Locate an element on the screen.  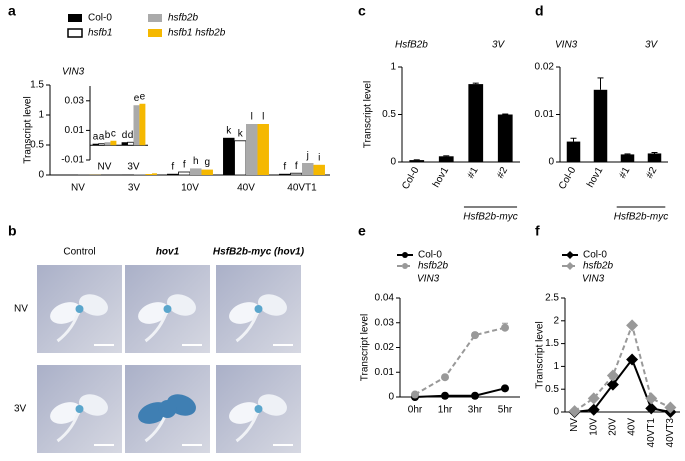
significance-letter: i is located at coordinates (319, 157).